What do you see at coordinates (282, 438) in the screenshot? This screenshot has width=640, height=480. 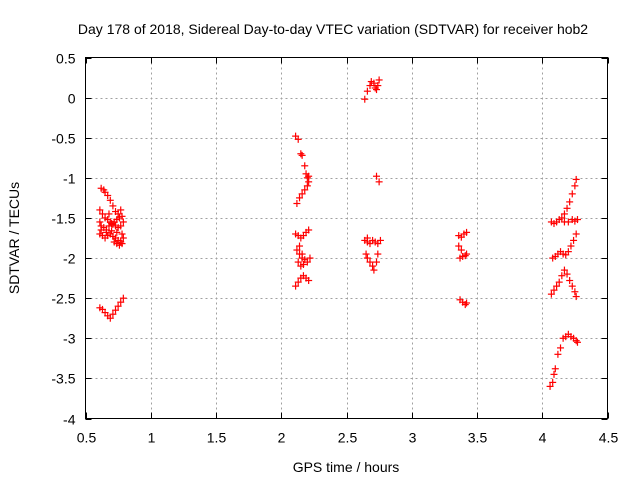 I see `x-tick-label: 2` at bounding box center [282, 438].